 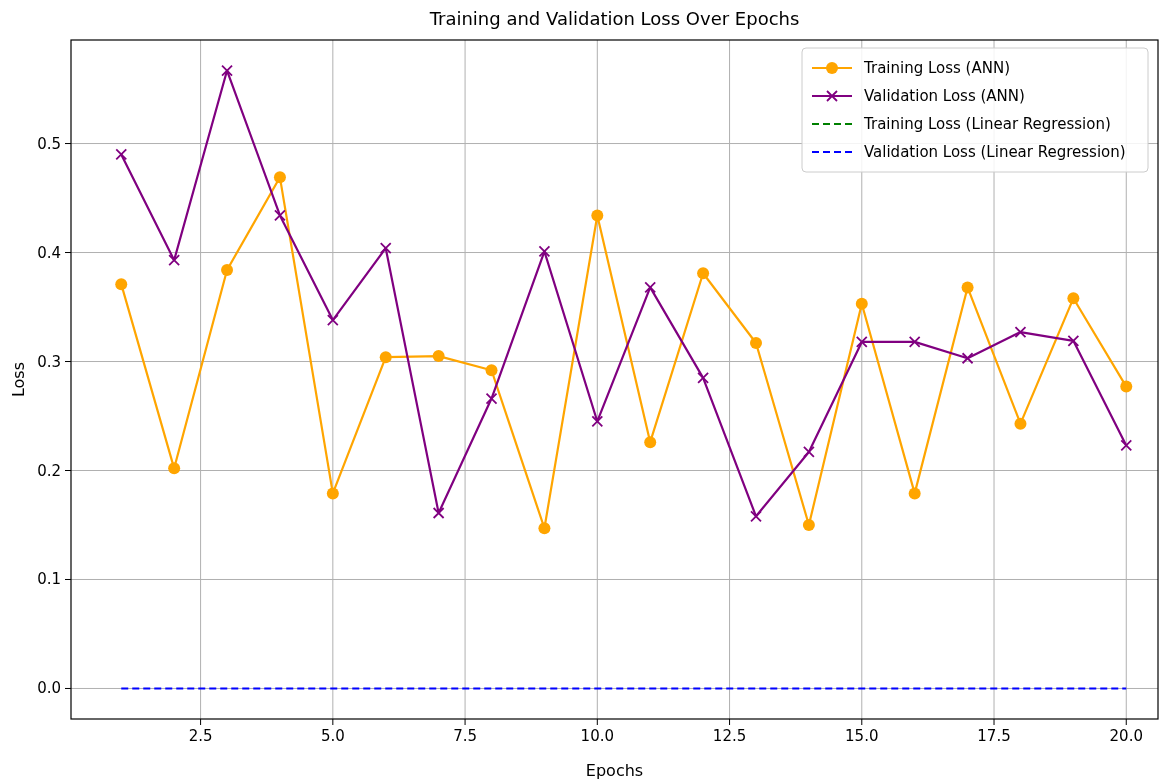 I want to click on x-axis-title: Epochs, so click(x=614, y=770).